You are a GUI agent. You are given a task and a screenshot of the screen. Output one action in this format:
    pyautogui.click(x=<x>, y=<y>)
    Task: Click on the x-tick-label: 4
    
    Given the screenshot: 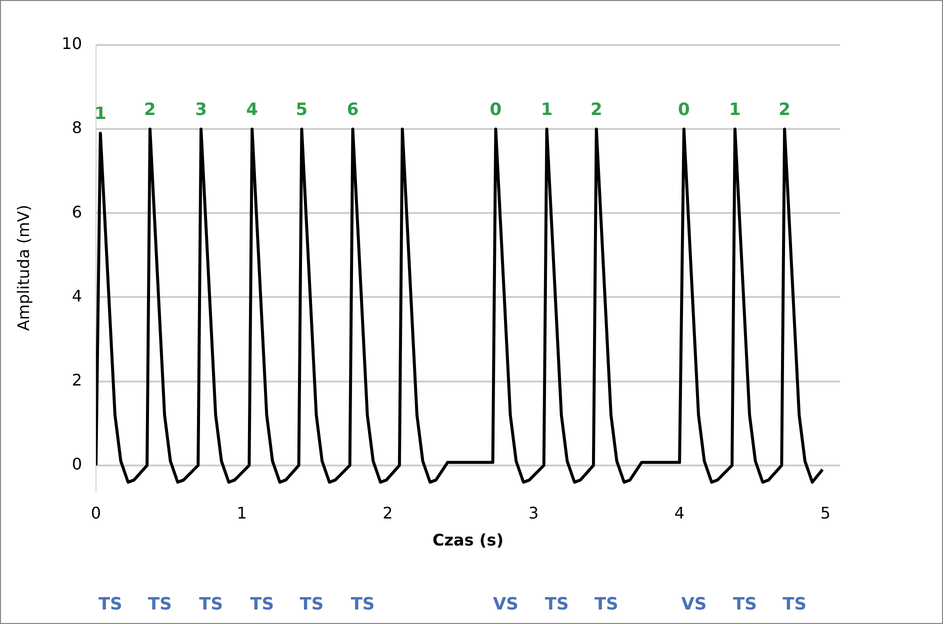 What is the action you would take?
    pyautogui.click(x=679, y=512)
    